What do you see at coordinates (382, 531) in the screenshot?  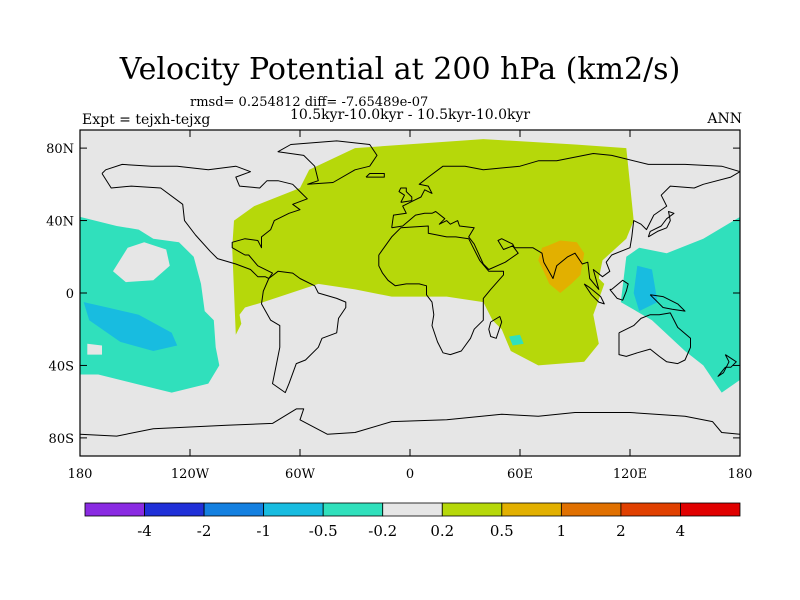 I see `colorbar-label: -0.2` at bounding box center [382, 531].